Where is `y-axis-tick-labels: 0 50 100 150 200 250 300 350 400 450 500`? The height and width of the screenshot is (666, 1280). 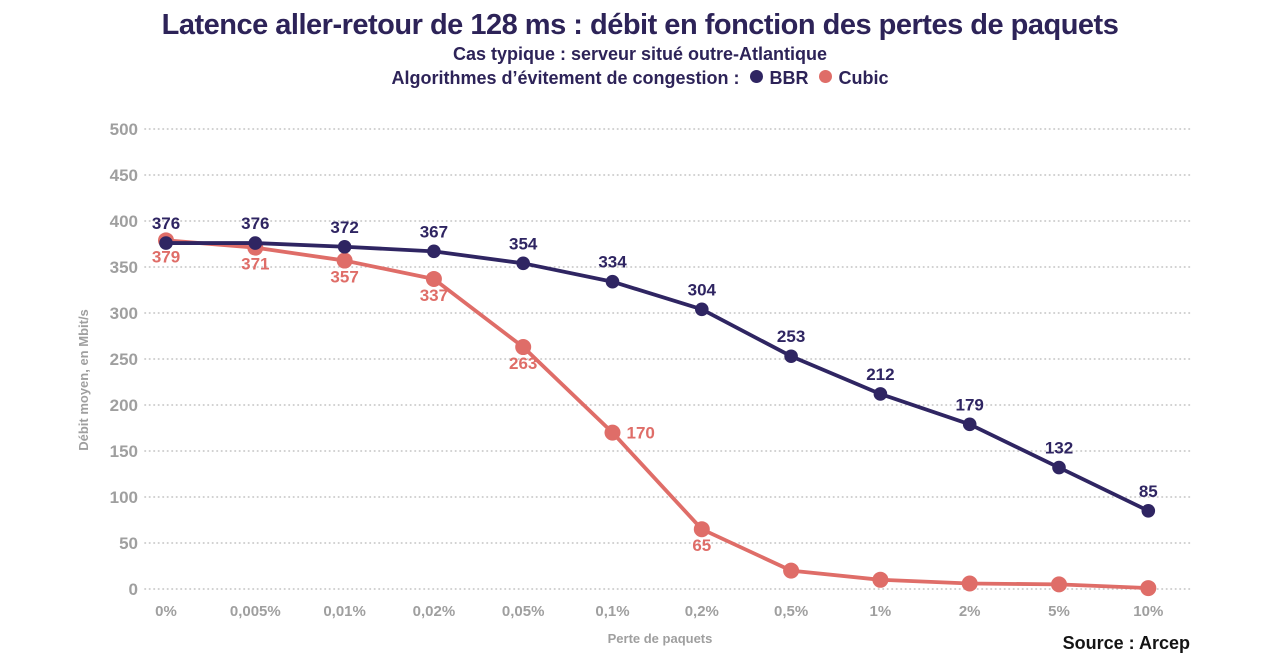 y-axis-tick-labels: 0 50 100 150 200 250 300 350 400 450 500 is located at coordinates (124, 359).